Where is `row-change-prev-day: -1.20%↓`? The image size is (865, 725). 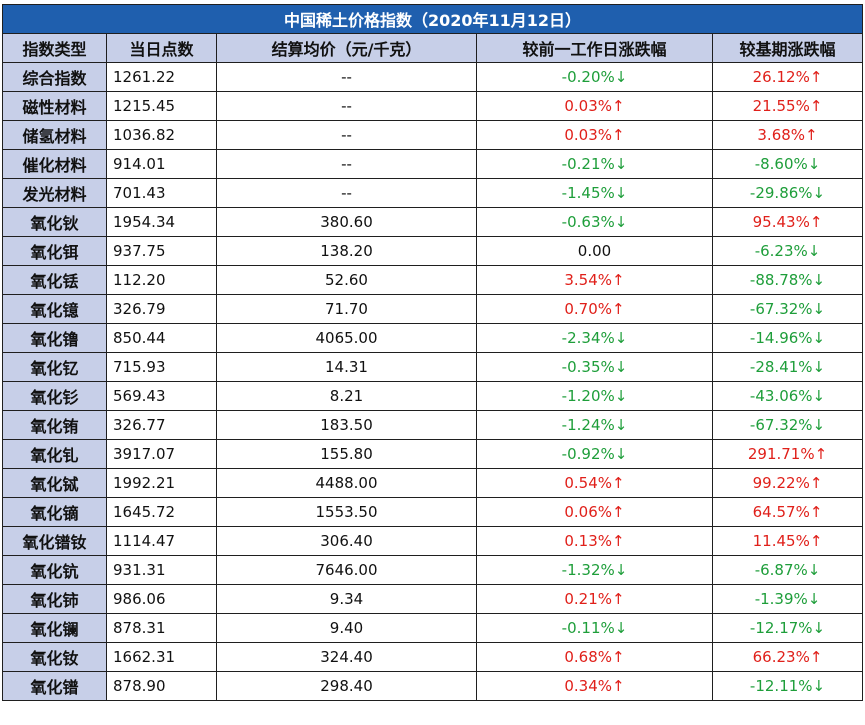 row-change-prev-day: -1.20%↓ is located at coordinates (594, 396).